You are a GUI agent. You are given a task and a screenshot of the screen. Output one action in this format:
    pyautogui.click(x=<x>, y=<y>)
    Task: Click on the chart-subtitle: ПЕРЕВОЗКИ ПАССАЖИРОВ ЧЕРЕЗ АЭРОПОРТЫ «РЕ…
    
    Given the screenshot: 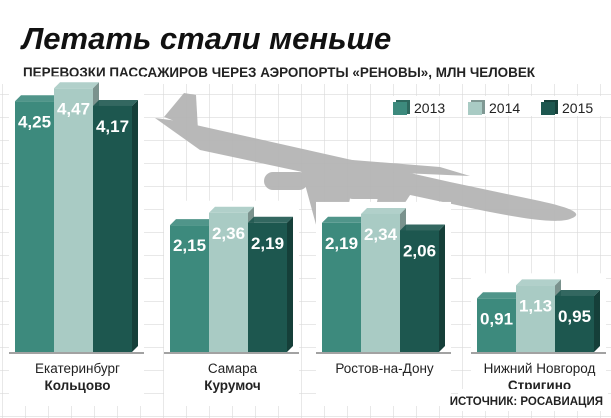 What is the action you would take?
    pyautogui.click(x=279, y=72)
    